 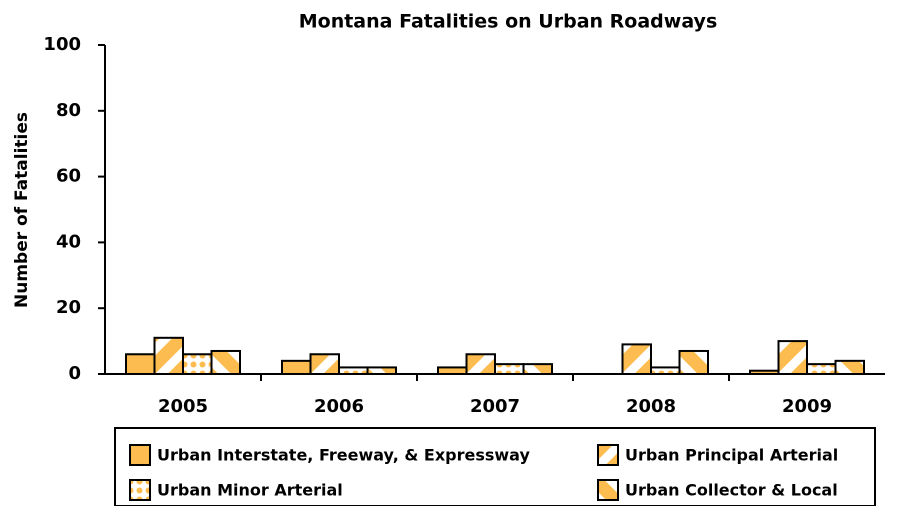 I want to click on y-tick-label: 100, so click(x=62, y=44).